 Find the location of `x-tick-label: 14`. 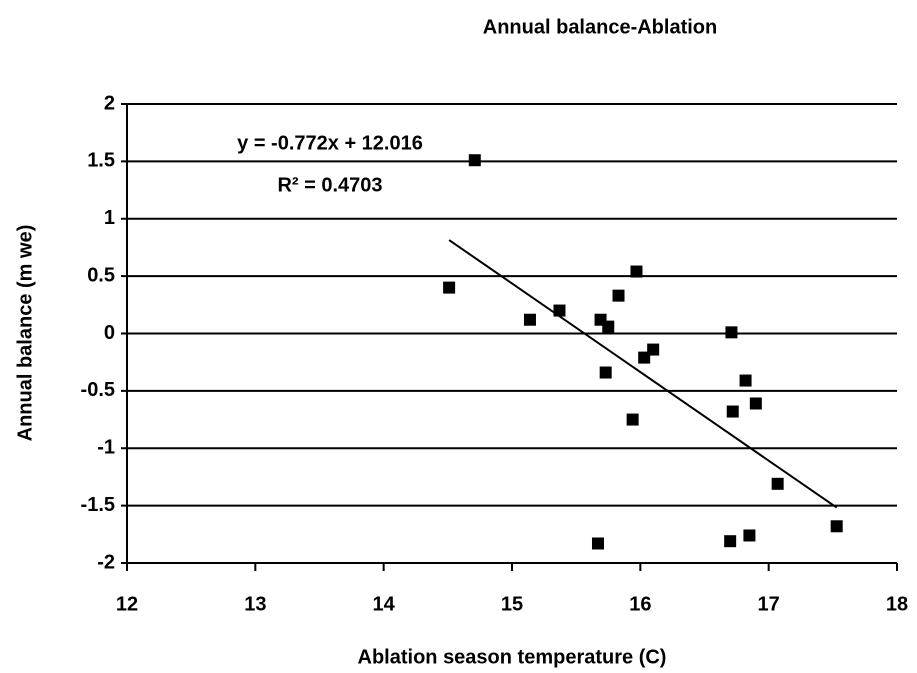

x-tick-label: 14 is located at coordinates (384, 604).